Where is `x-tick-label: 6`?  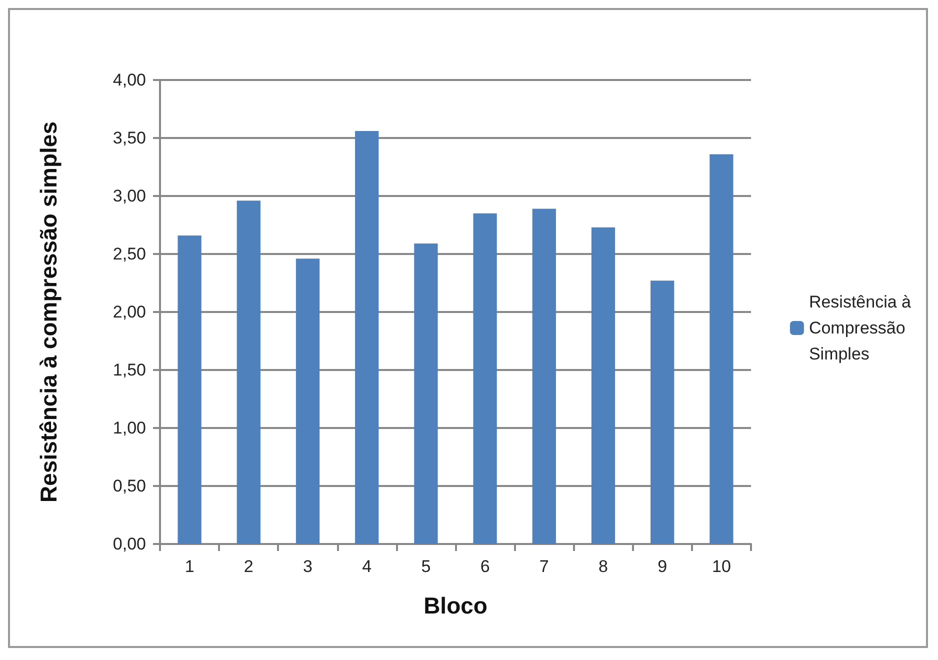
x-tick-label: 6 is located at coordinates (485, 566).